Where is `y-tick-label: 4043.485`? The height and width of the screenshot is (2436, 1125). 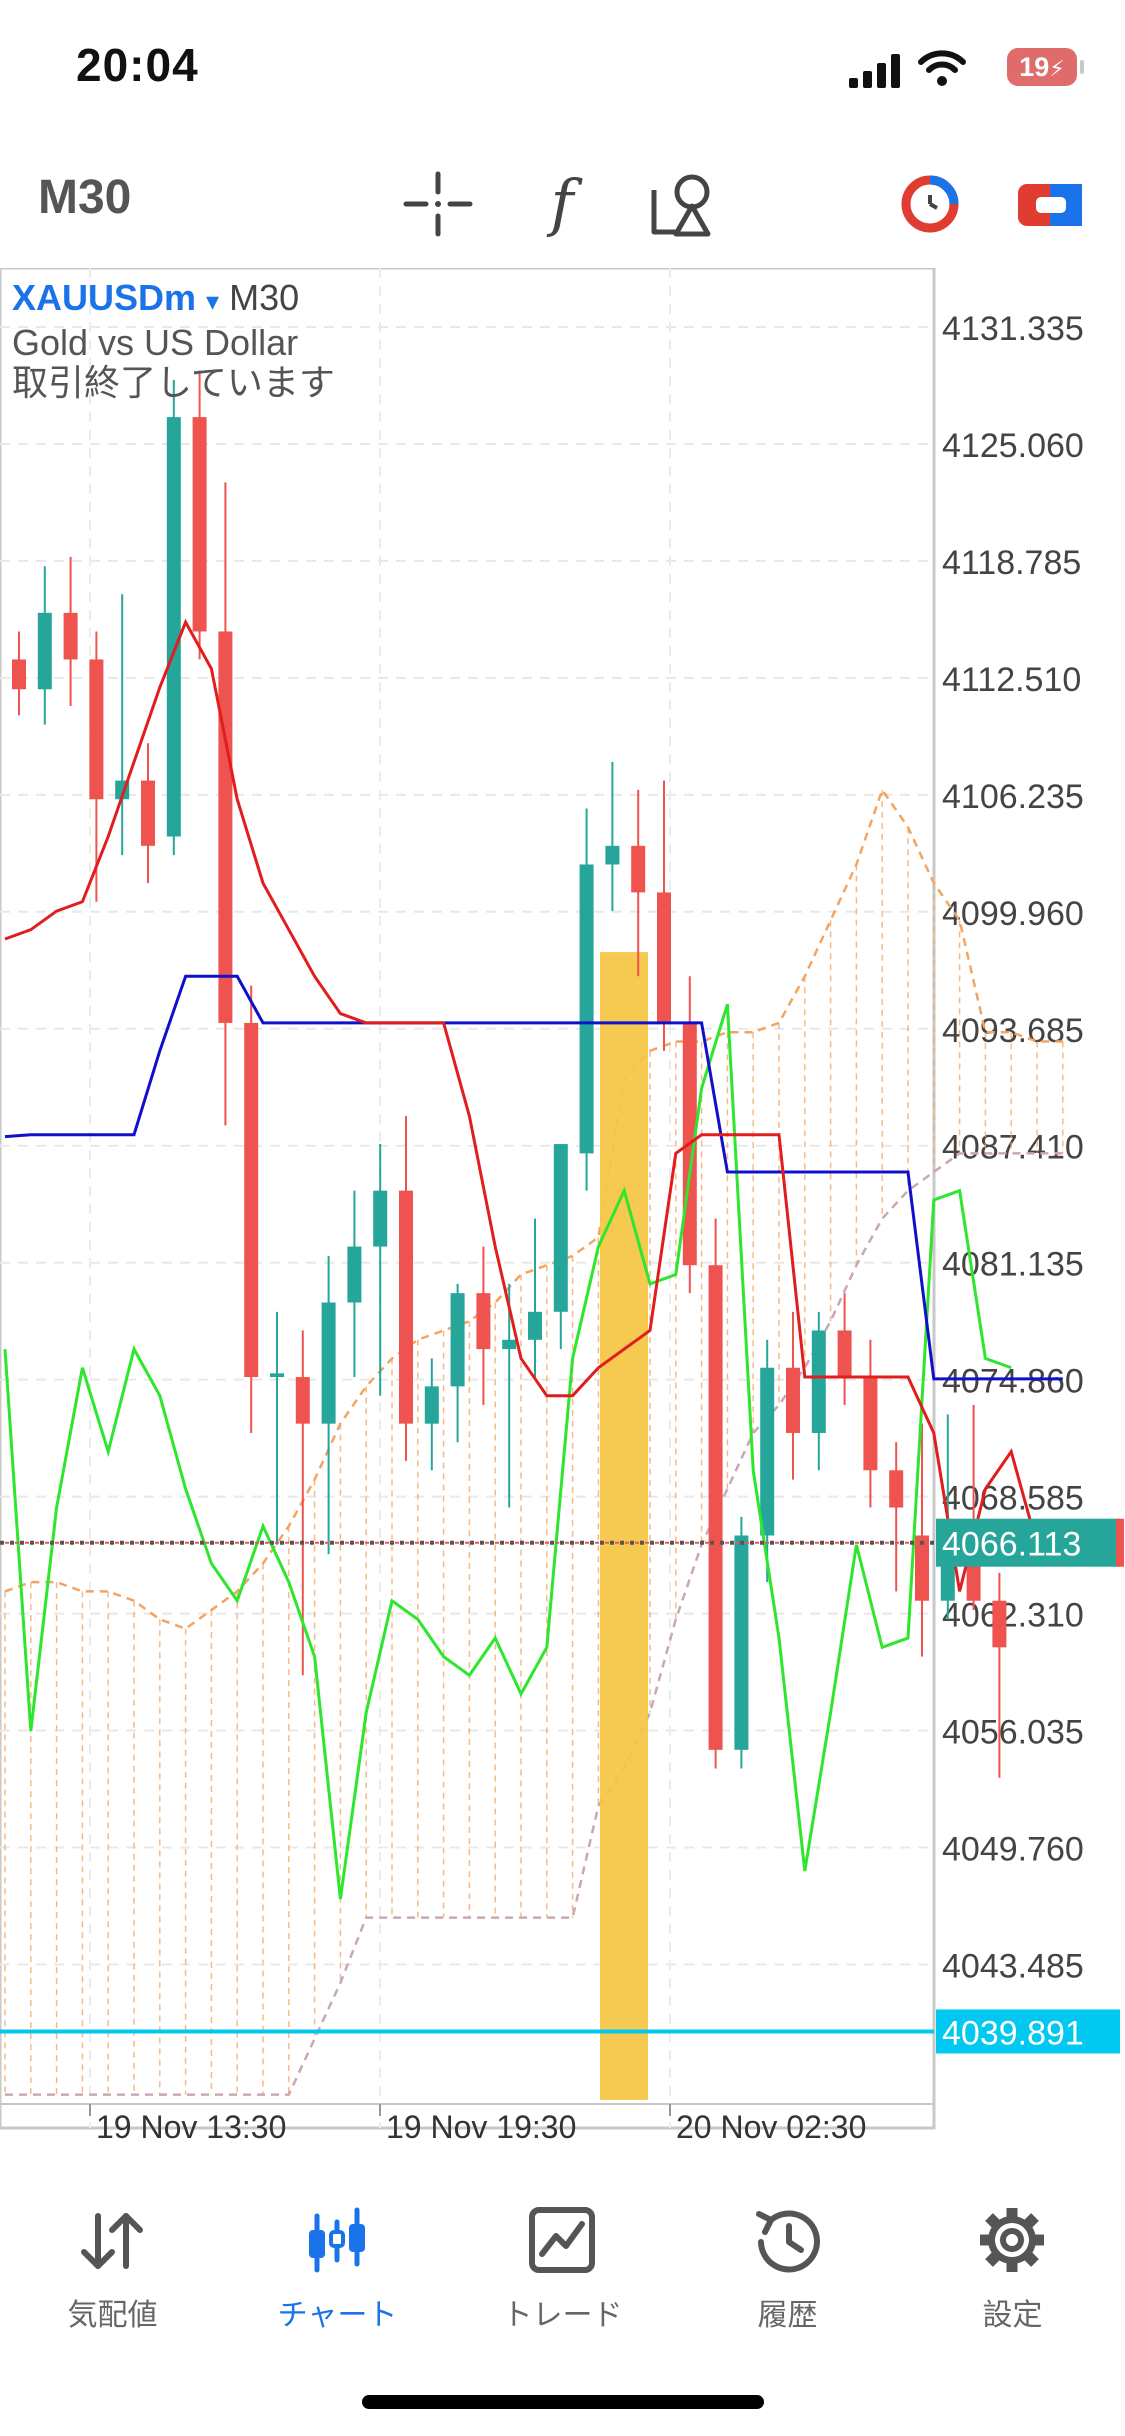
y-tick-label: 4043.485 is located at coordinates (1013, 1966).